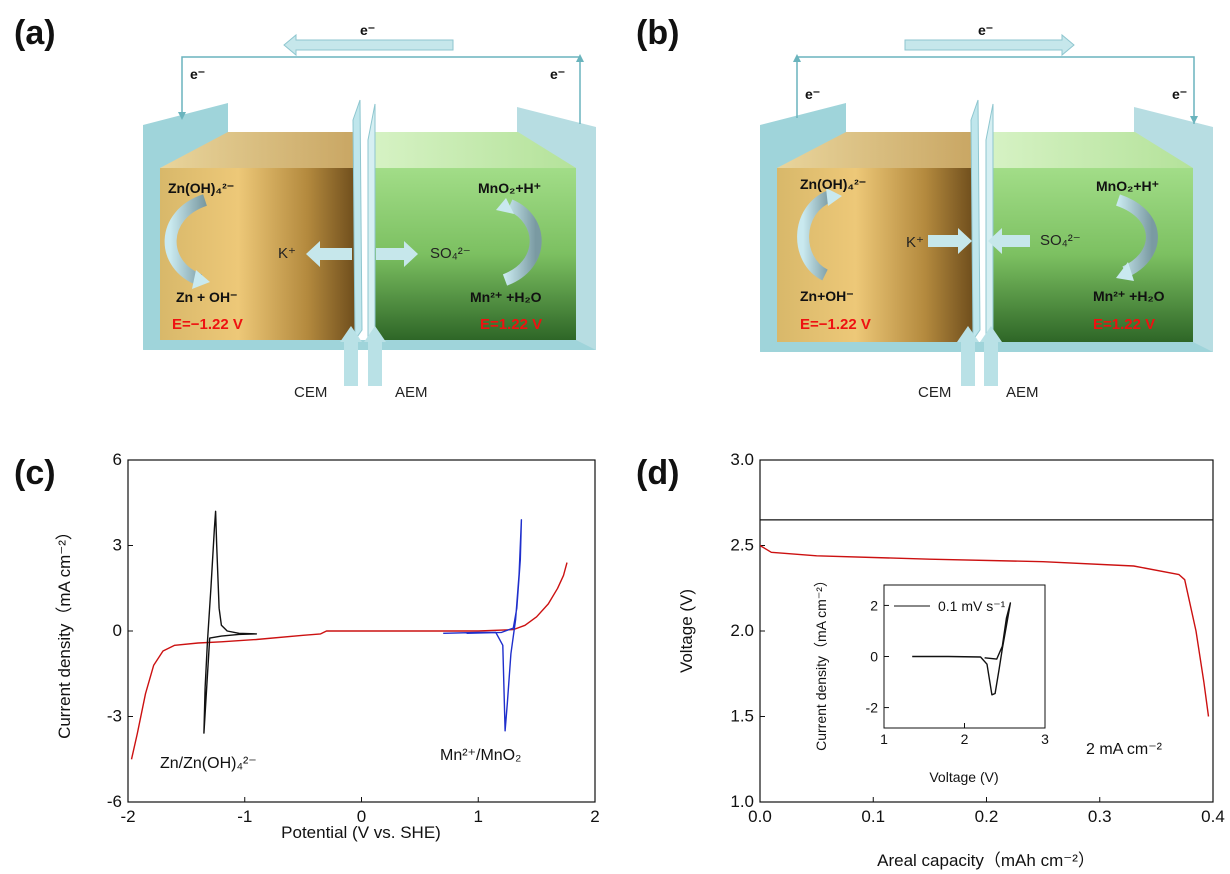  I want to click on d-x-tick-label: 0.0, so click(760, 816).